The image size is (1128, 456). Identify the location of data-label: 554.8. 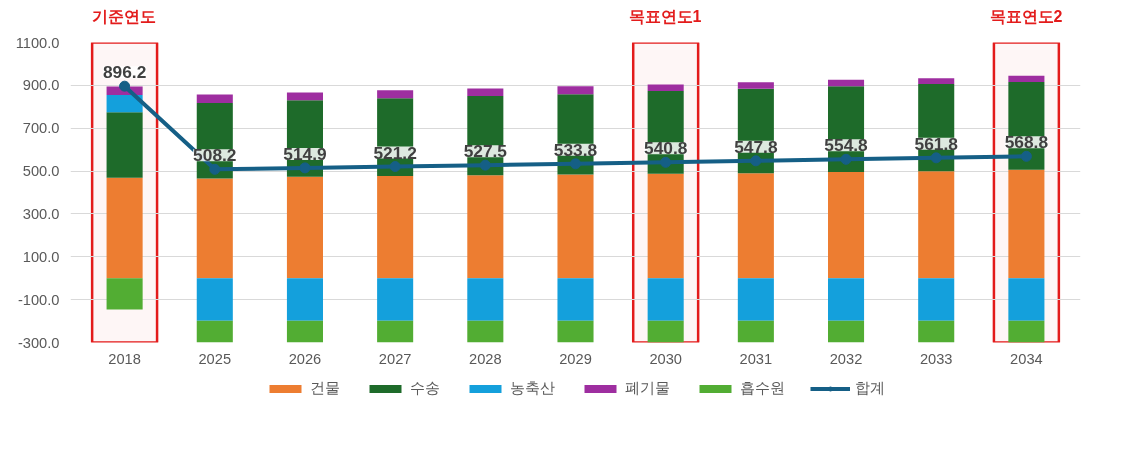
(846, 145).